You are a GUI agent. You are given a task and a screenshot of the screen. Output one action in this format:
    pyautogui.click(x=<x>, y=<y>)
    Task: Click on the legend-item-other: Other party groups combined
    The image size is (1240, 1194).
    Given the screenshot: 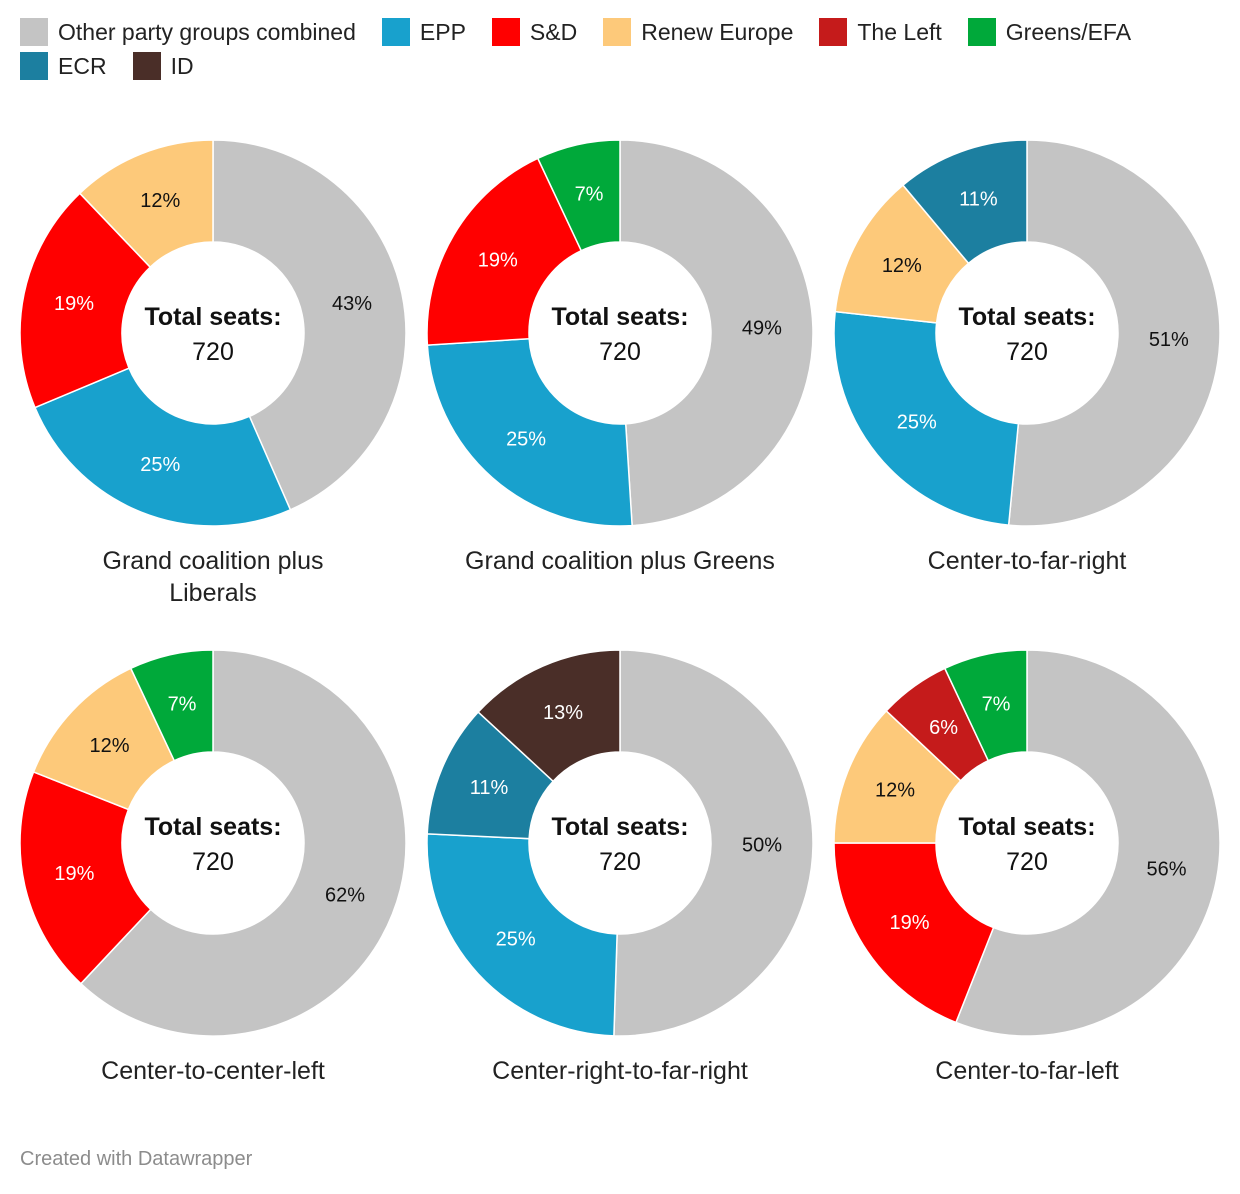 What is the action you would take?
    pyautogui.click(x=188, y=32)
    